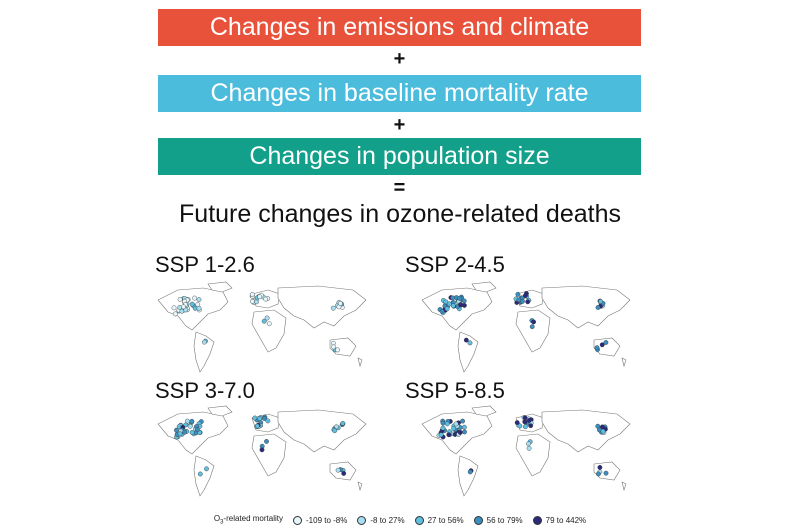  I want to click on map-ssp245, so click(532, 340).